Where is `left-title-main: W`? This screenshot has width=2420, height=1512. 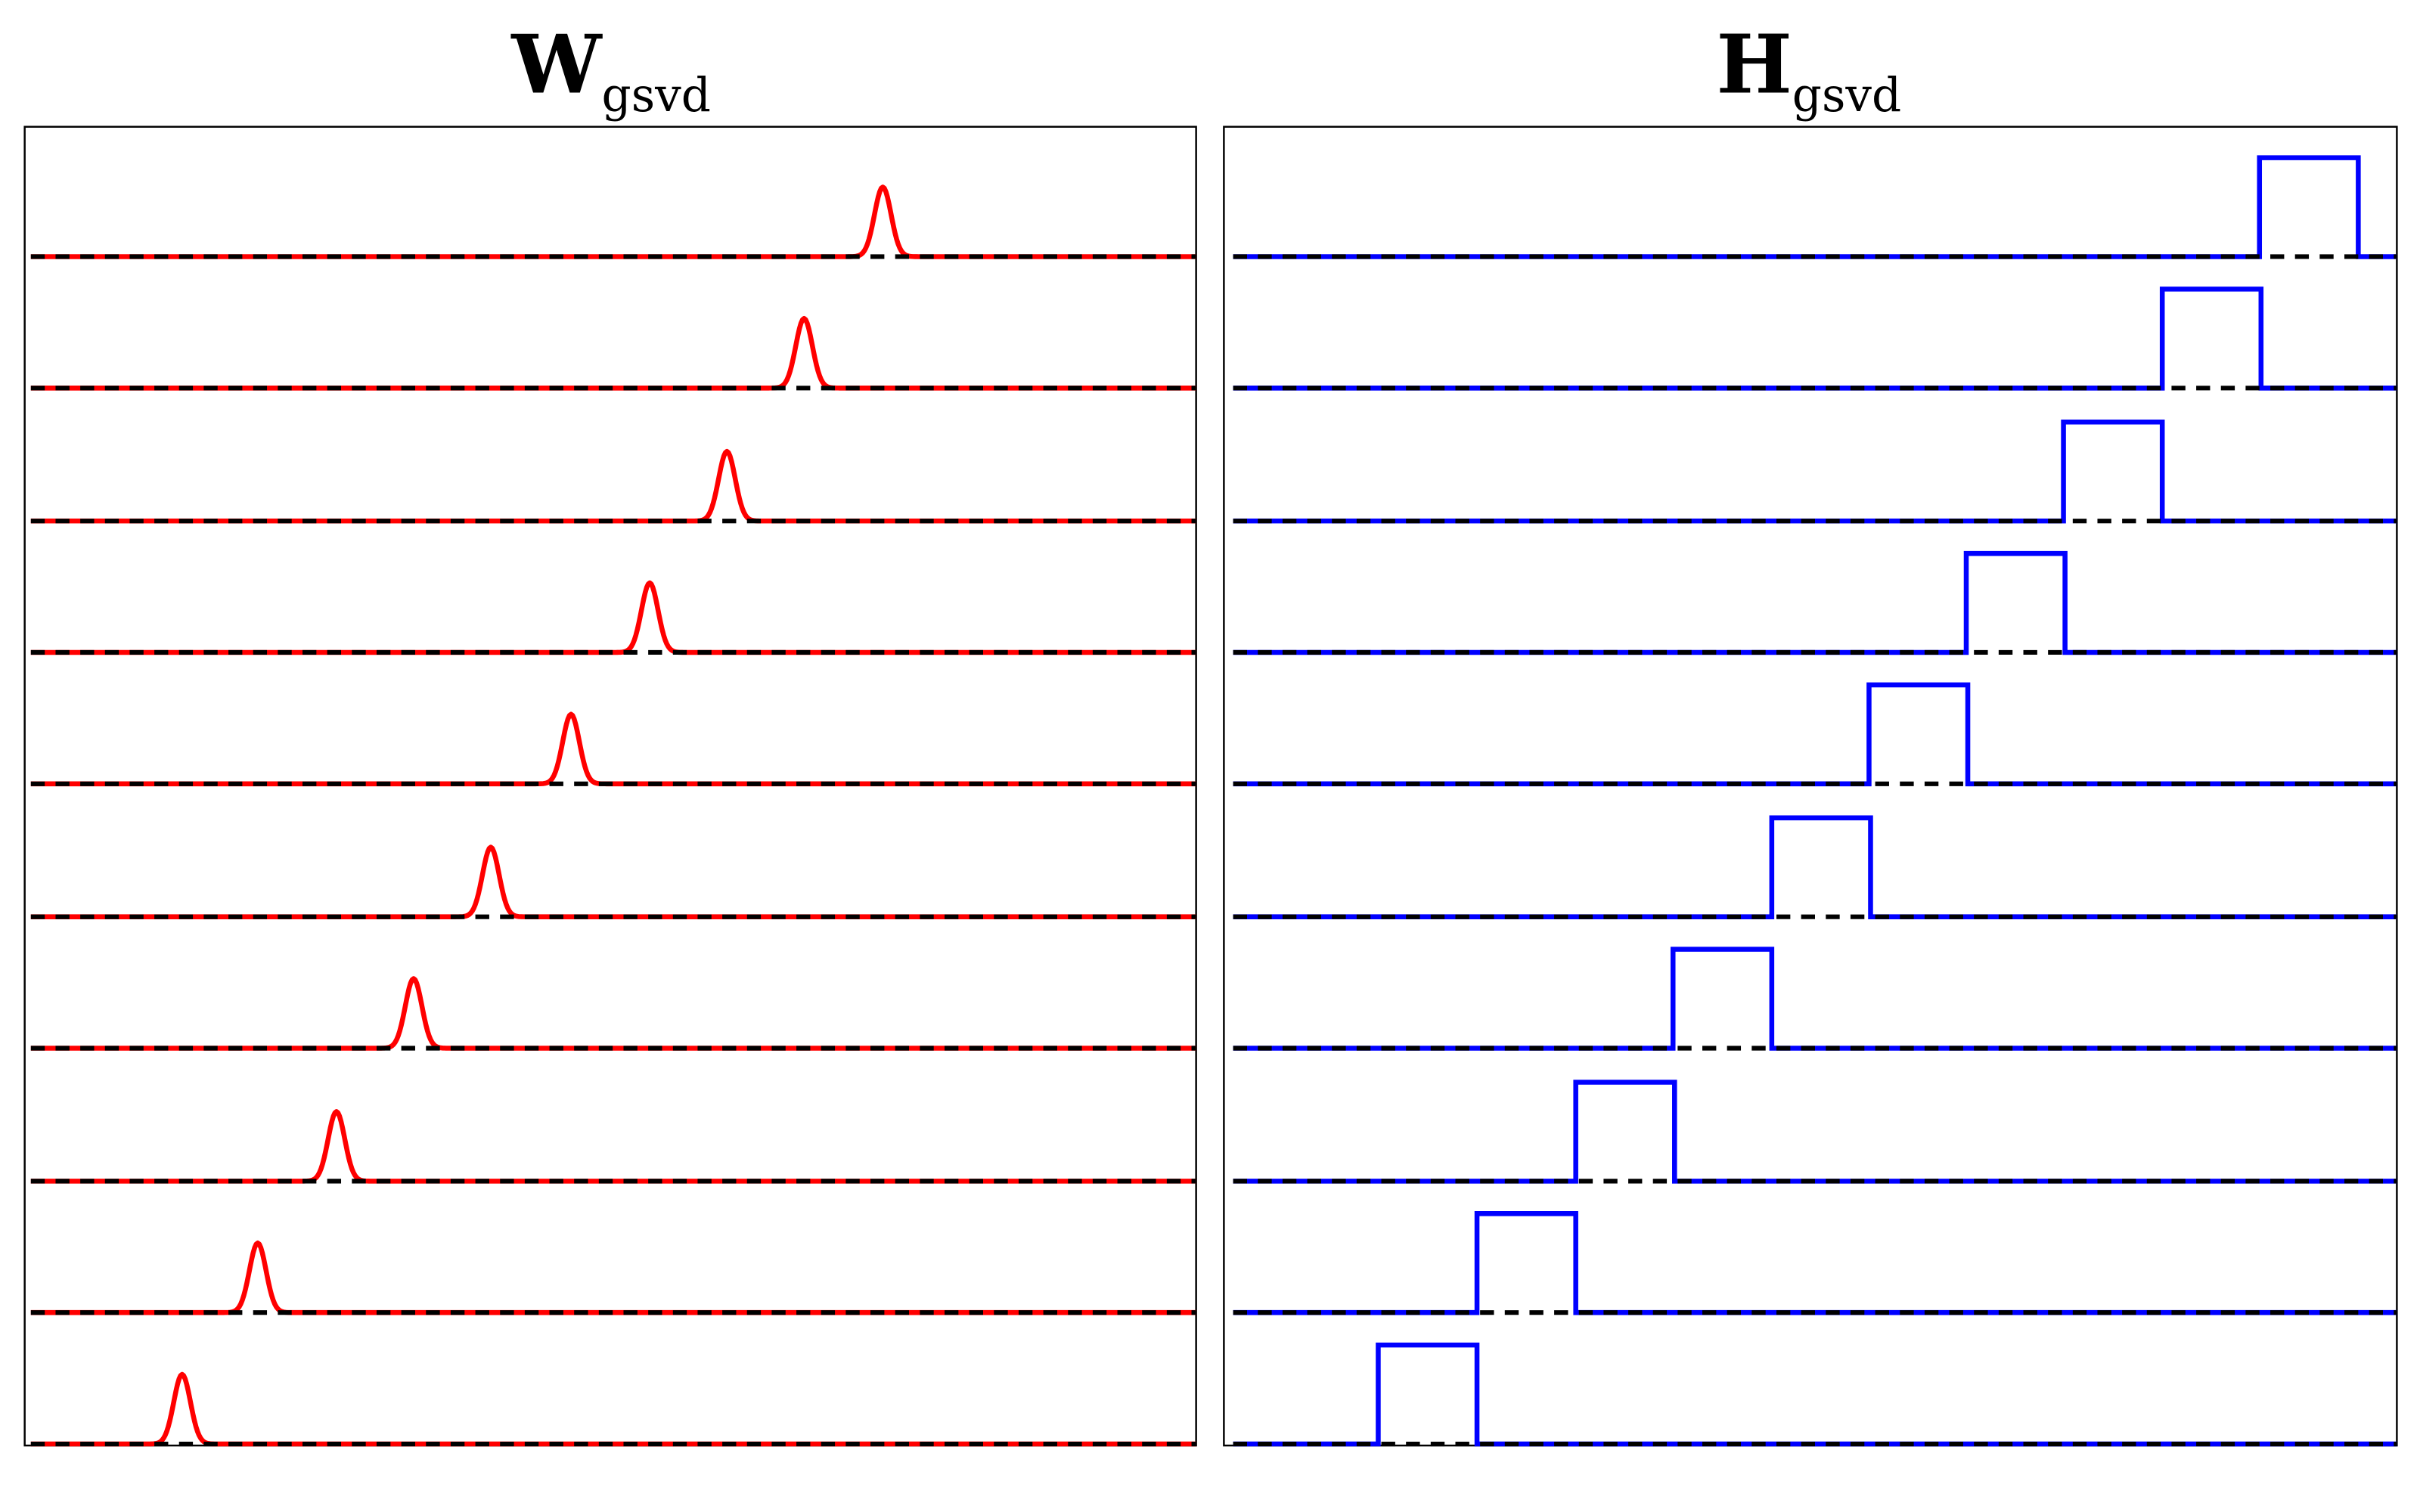
left-title-main: W is located at coordinates (556, 65).